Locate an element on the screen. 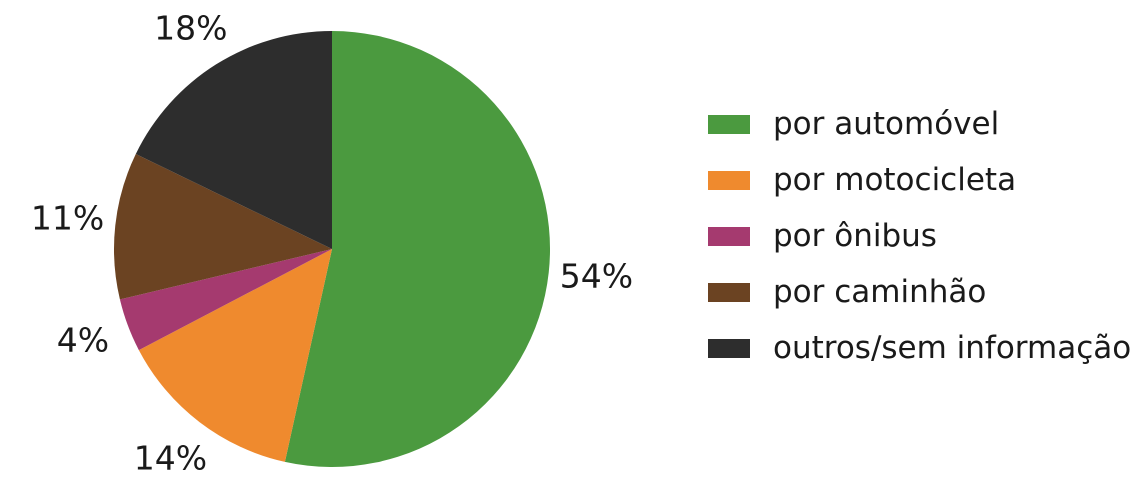  slice-label: 14% is located at coordinates (170, 458).